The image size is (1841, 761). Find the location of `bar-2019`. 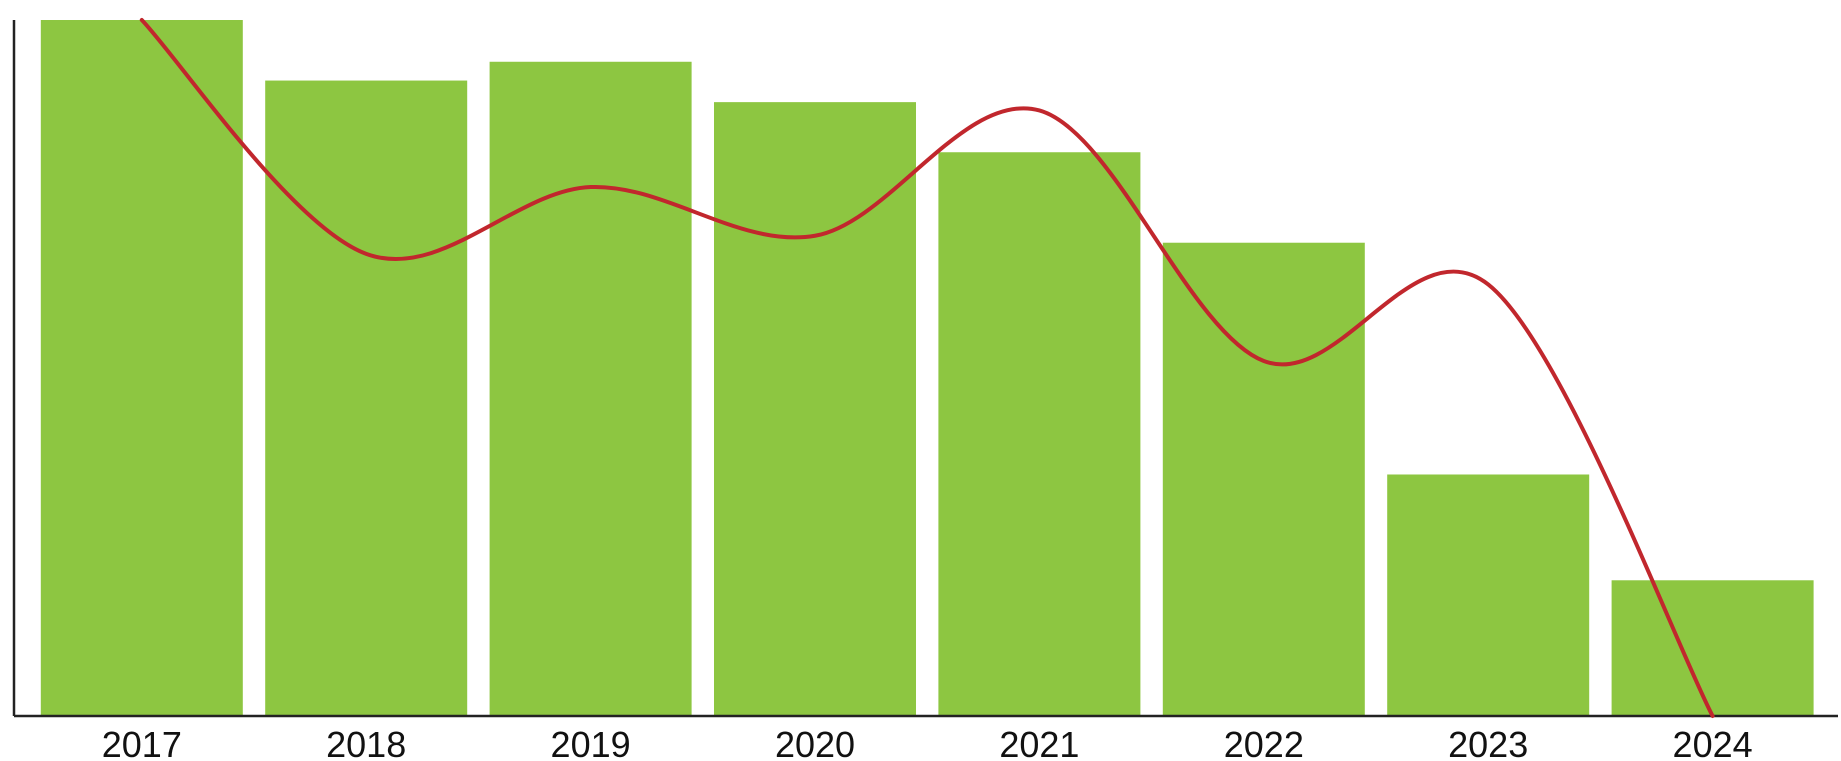

bar-2019 is located at coordinates (590, 388).